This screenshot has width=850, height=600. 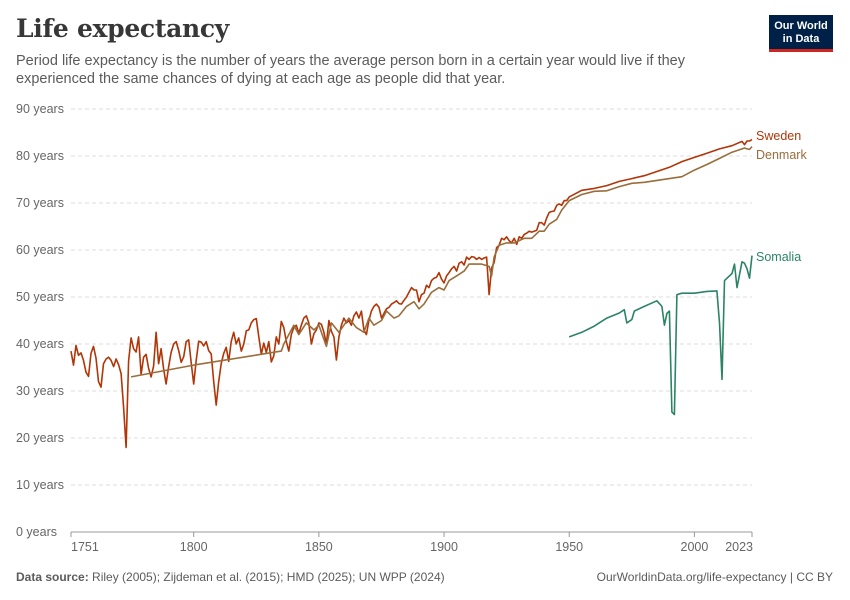 I want to click on x-tick-label: 2023, so click(x=739, y=547).